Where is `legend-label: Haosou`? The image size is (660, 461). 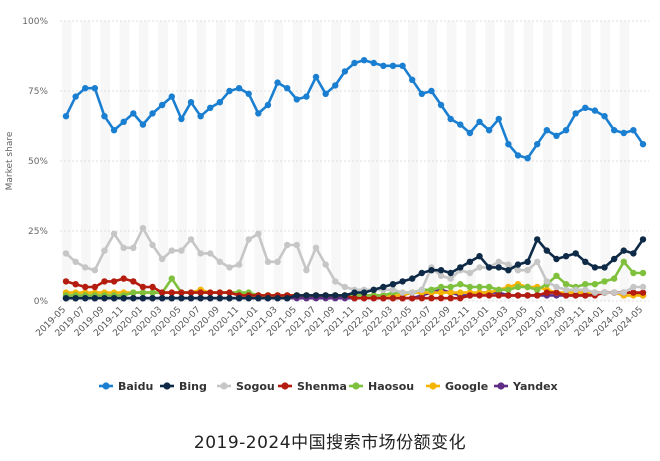 legend-label: Haosou is located at coordinates (391, 386).